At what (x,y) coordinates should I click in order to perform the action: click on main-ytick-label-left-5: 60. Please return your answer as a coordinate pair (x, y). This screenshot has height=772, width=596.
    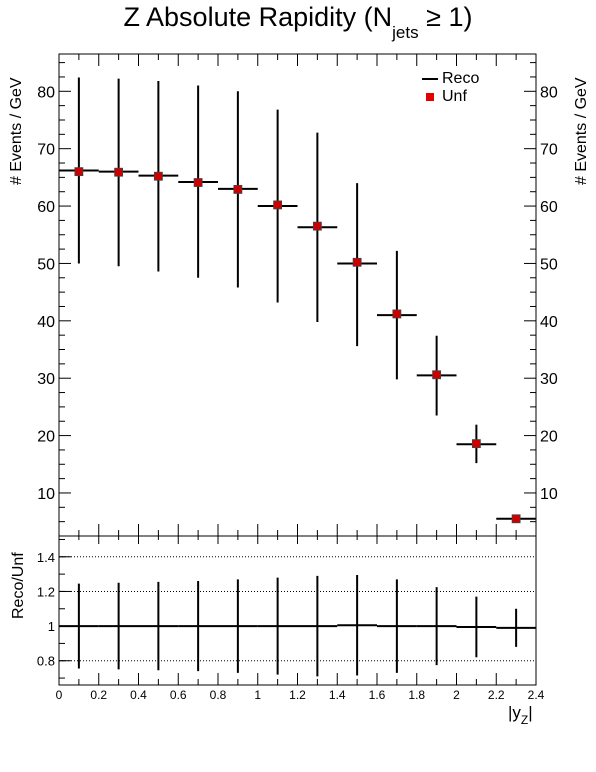
    Looking at the image, I should click on (46, 207).